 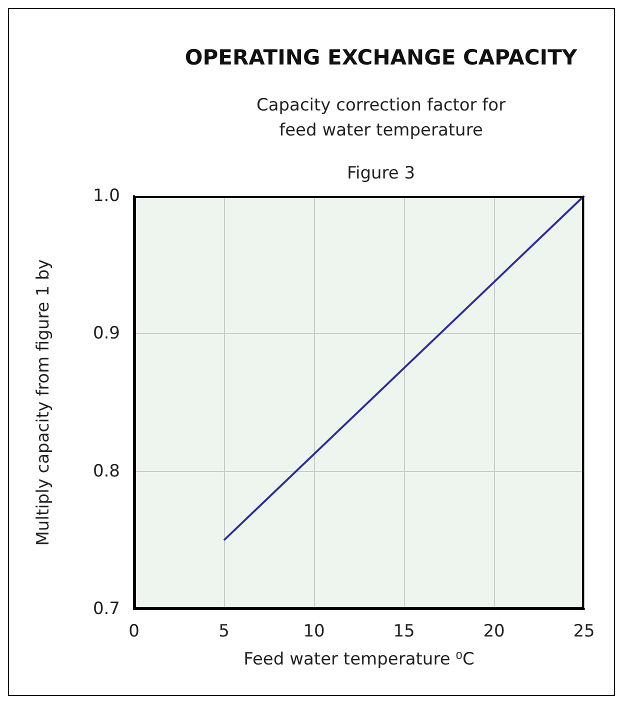 I want to click on x-axis-title: Feed water temperature ⁰C, so click(x=359, y=660).